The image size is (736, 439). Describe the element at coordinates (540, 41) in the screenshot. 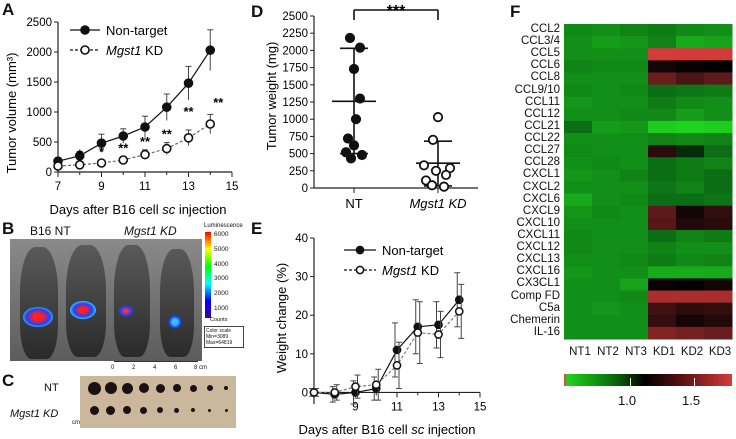

I see `heatmap-row-label: CCL3/4` at that location.